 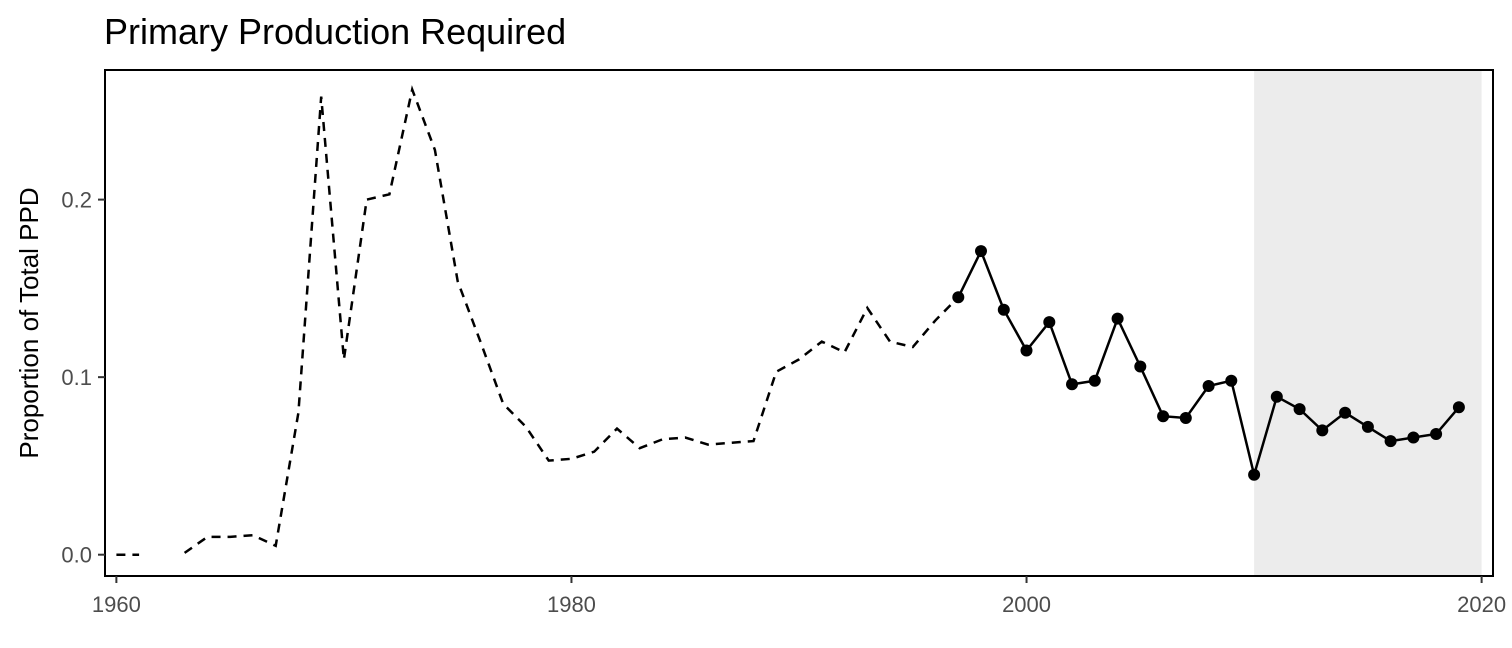 What do you see at coordinates (76, 377) in the screenshot?
I see `y-tick-label: 0.1` at bounding box center [76, 377].